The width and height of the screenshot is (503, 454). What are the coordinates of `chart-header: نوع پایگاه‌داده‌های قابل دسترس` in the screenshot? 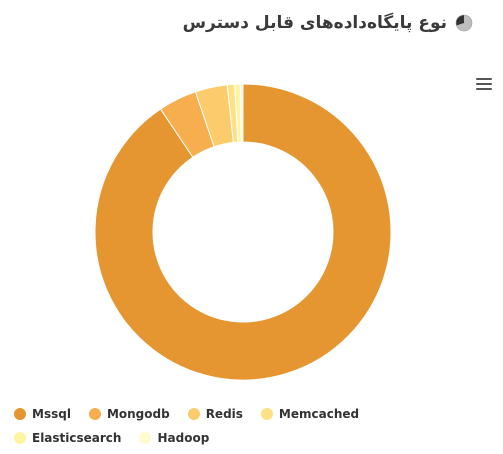 It's located at (328, 23).